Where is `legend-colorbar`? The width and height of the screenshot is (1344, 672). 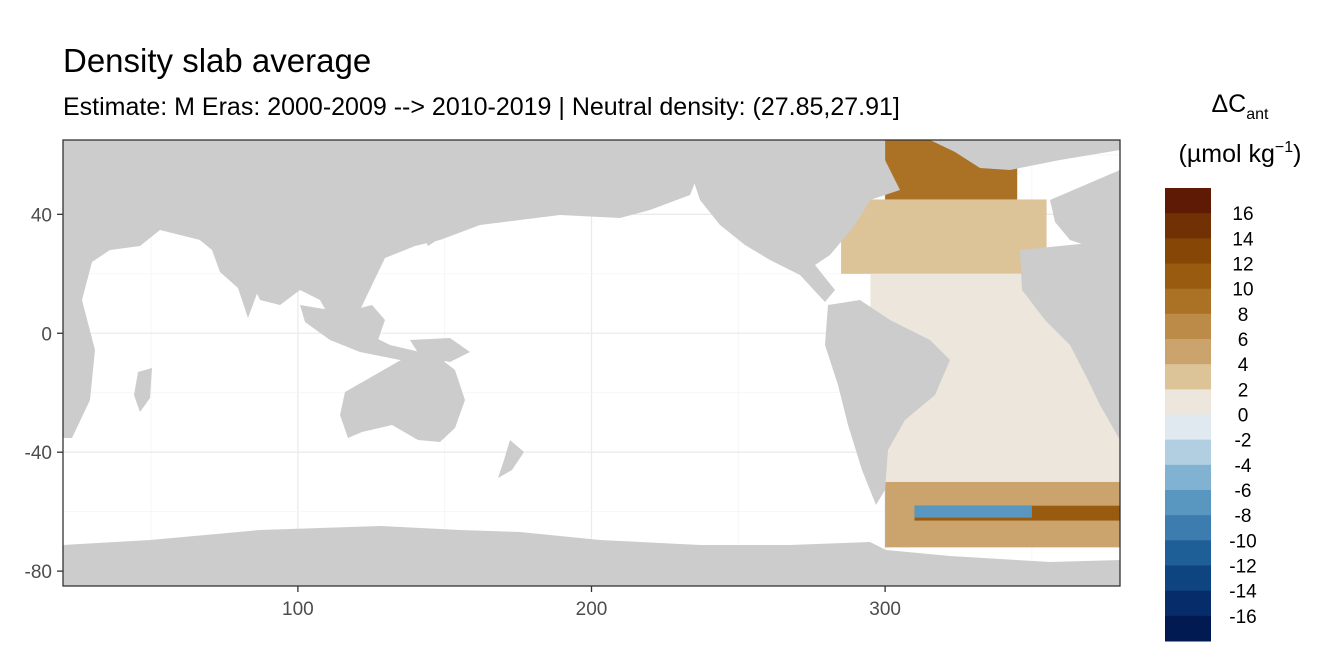
legend-colorbar is located at coordinates (1188, 415).